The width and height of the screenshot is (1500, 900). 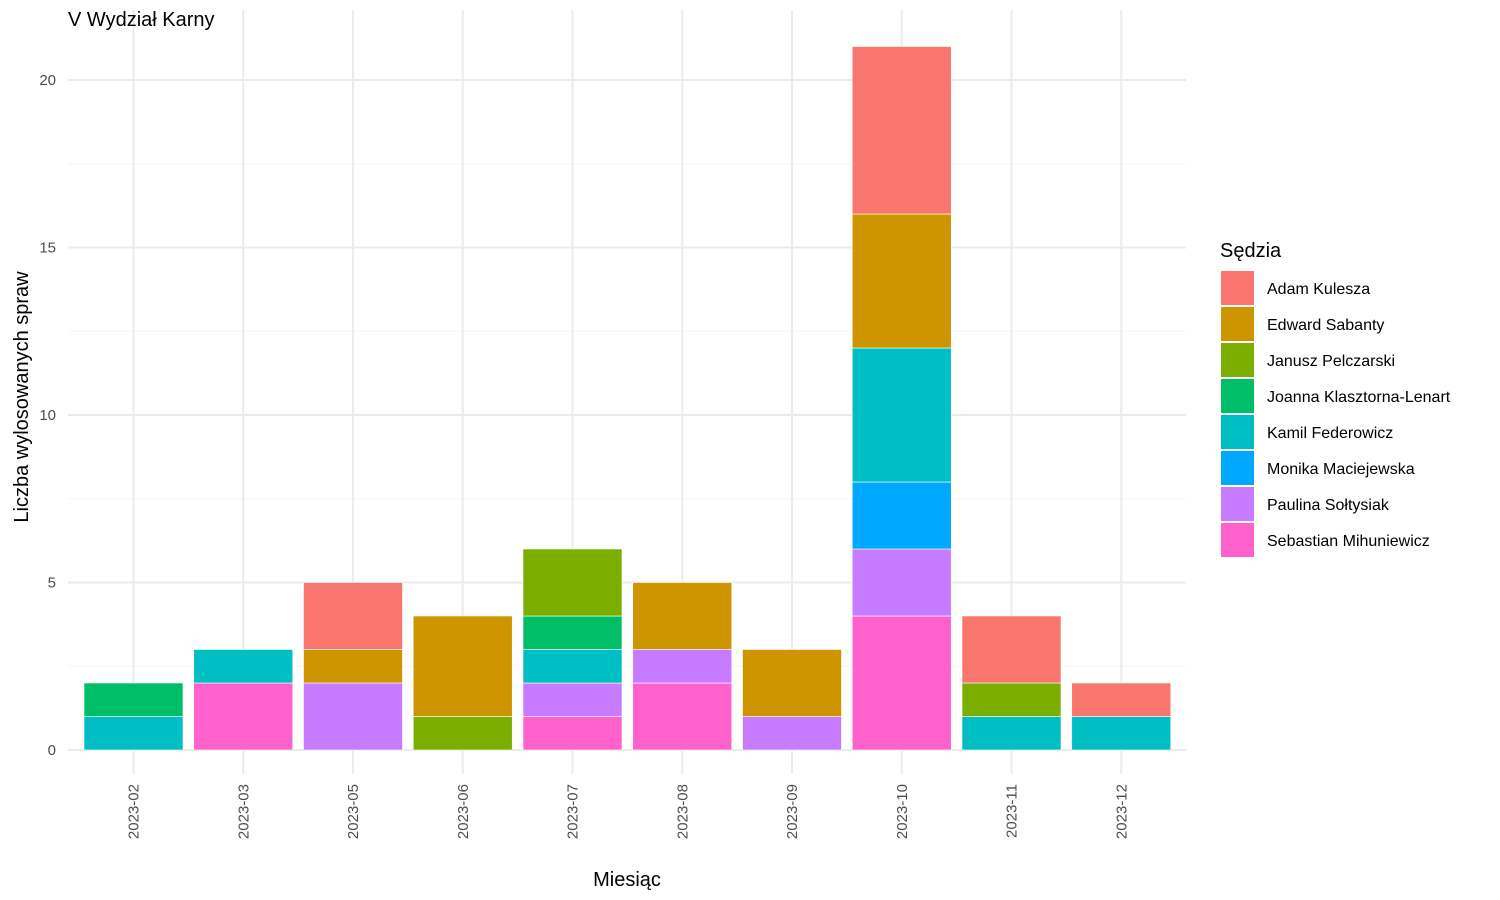 I want to click on legend-label: Janusz Pelczarski, so click(x=1331, y=361).